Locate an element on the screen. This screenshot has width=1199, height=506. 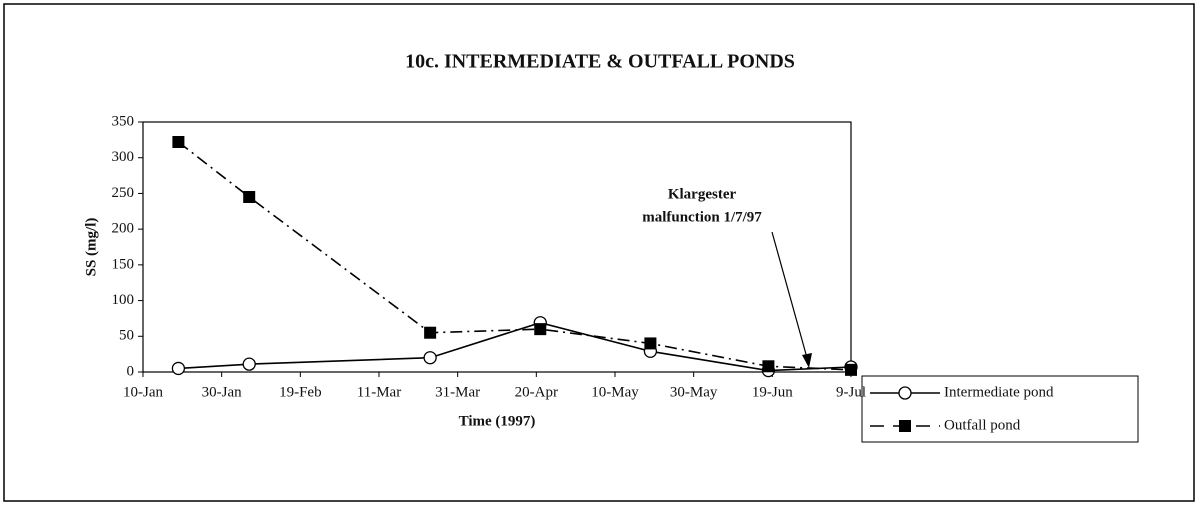
x-tick-label: 30-Jan is located at coordinates (222, 392).